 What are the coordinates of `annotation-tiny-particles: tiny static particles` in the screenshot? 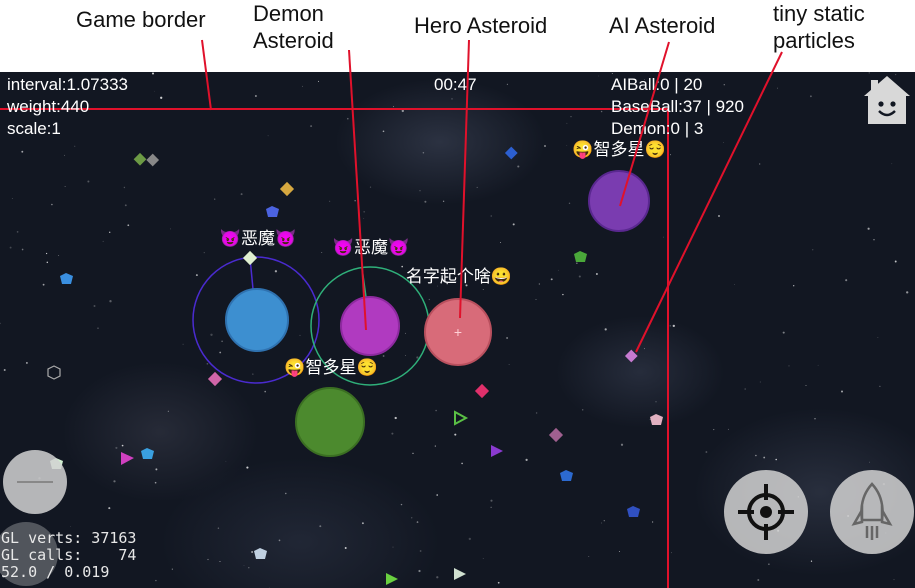 It's located at (819, 27).